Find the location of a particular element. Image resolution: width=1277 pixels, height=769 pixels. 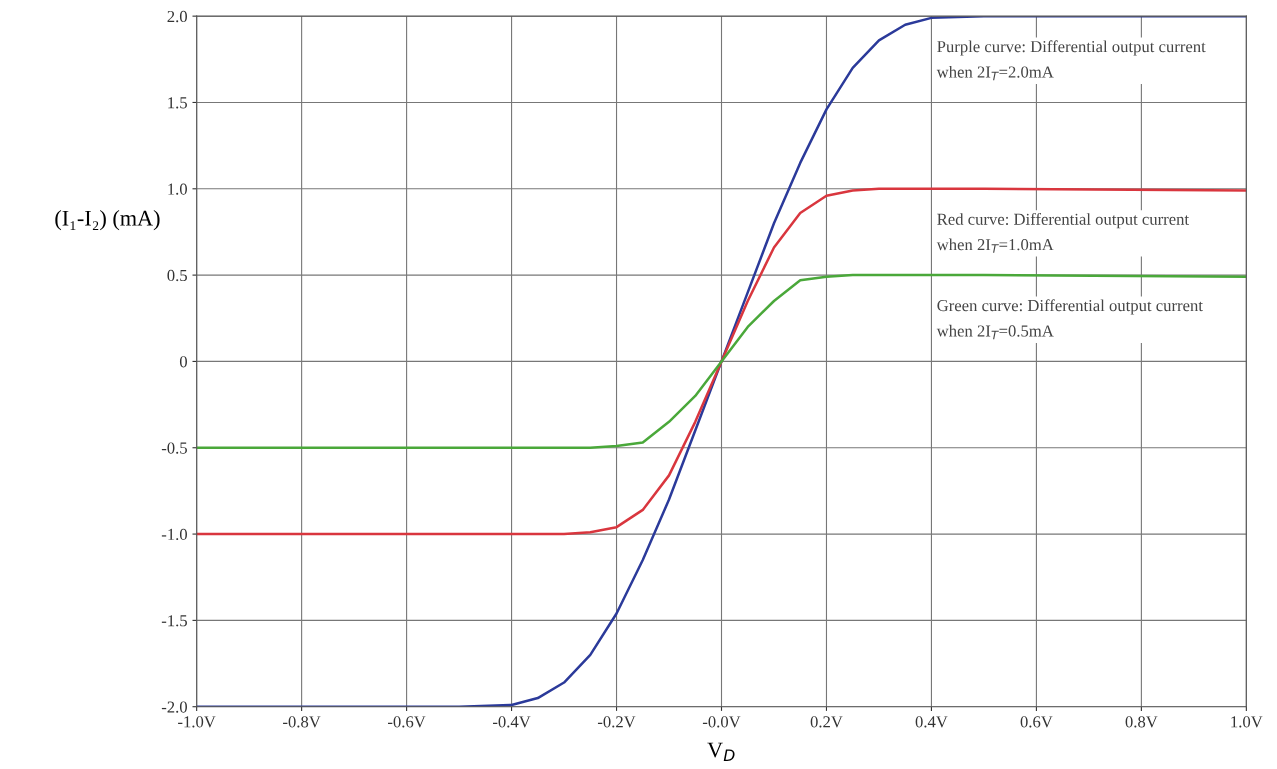

y-tick-label: 0 is located at coordinates (183, 362).